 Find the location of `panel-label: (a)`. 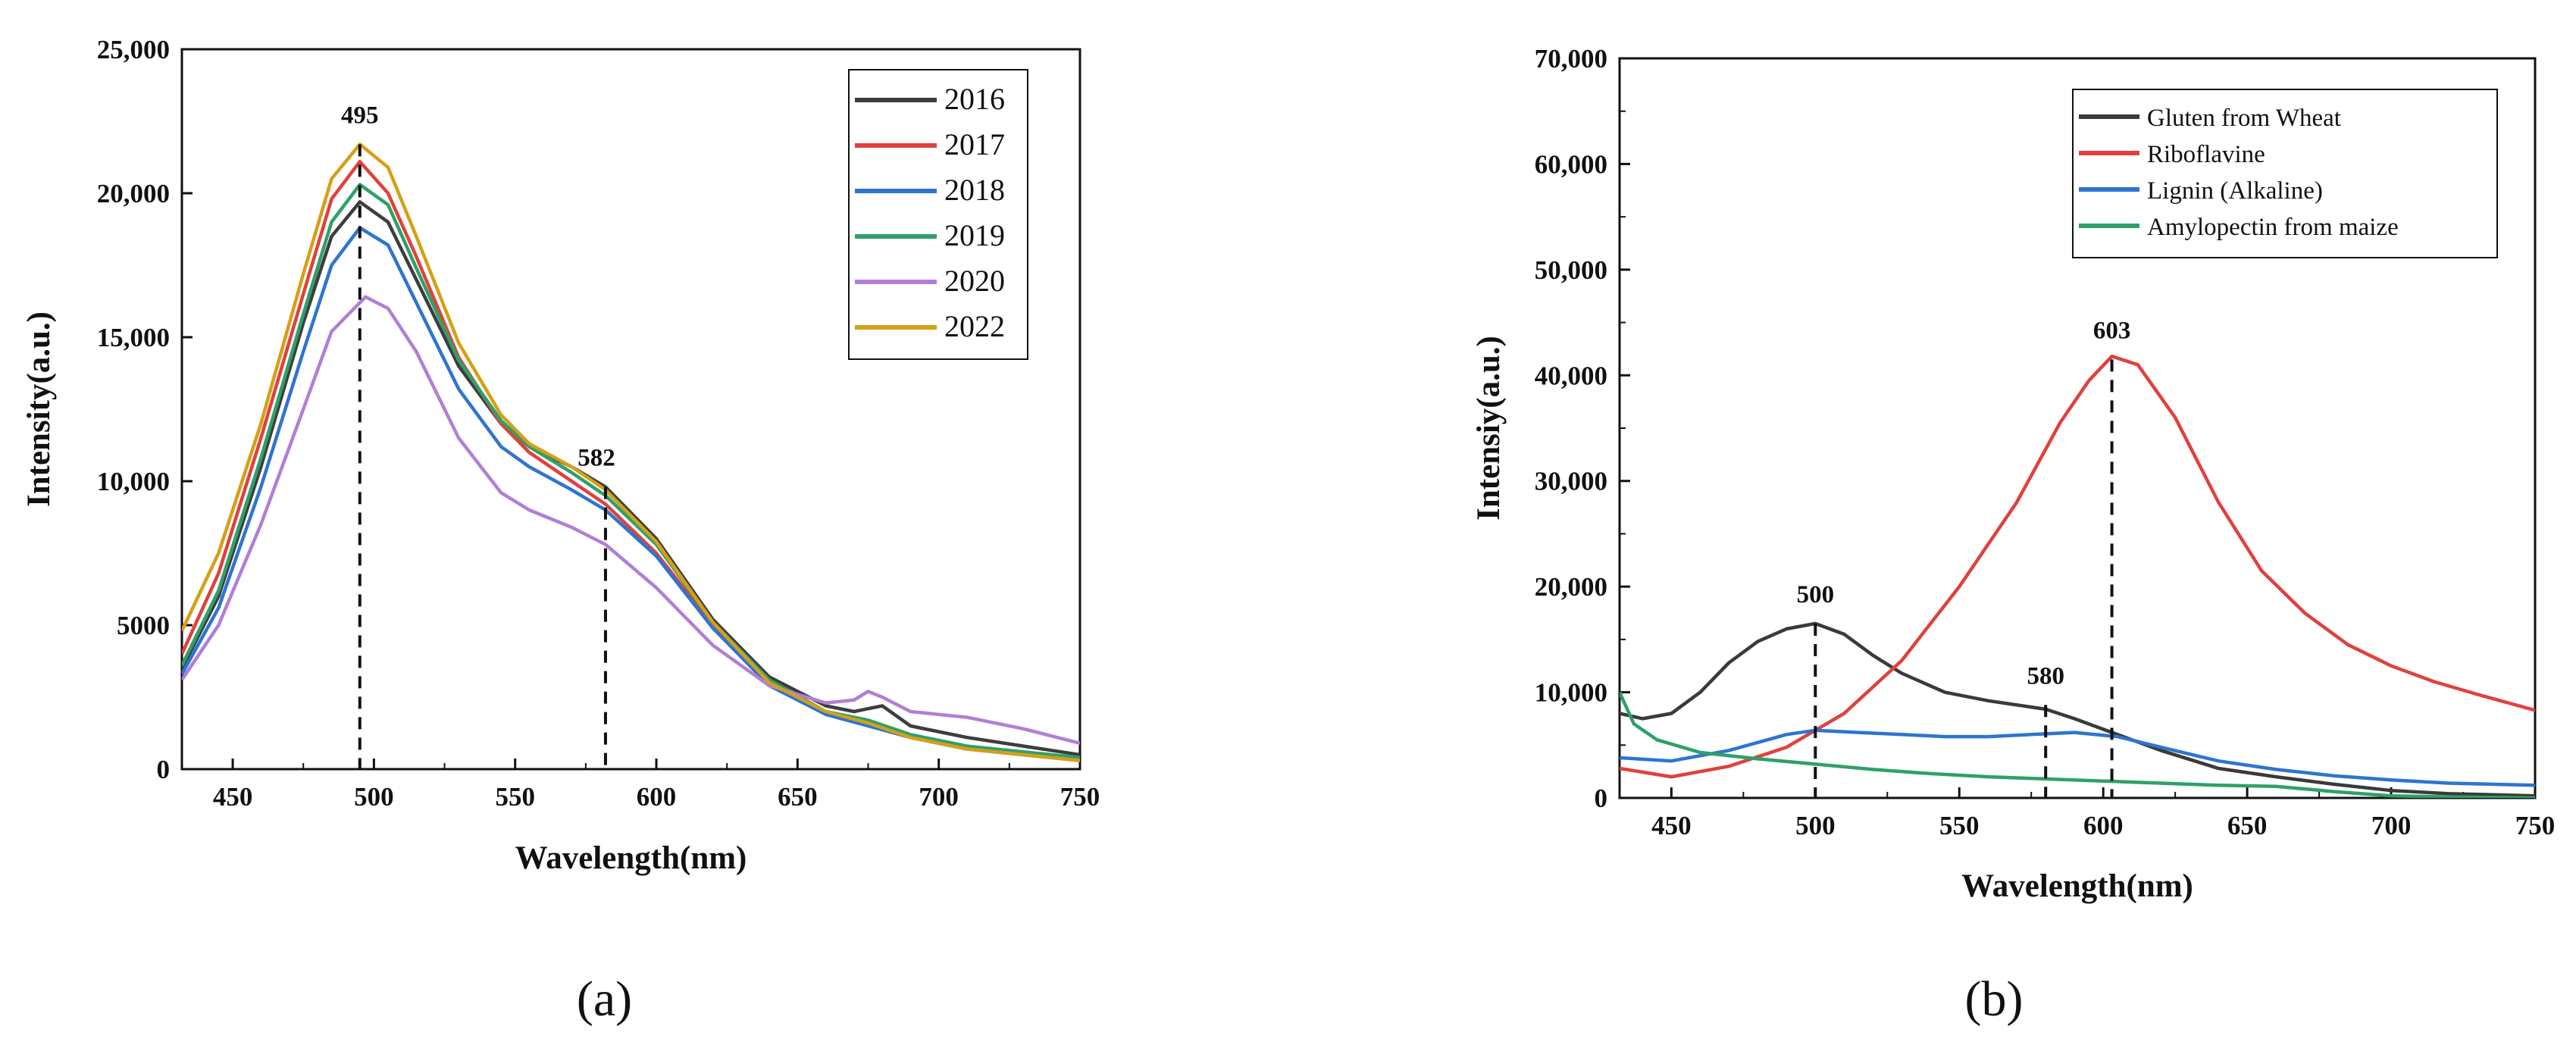

panel-label: (a) is located at coordinates (604, 999).